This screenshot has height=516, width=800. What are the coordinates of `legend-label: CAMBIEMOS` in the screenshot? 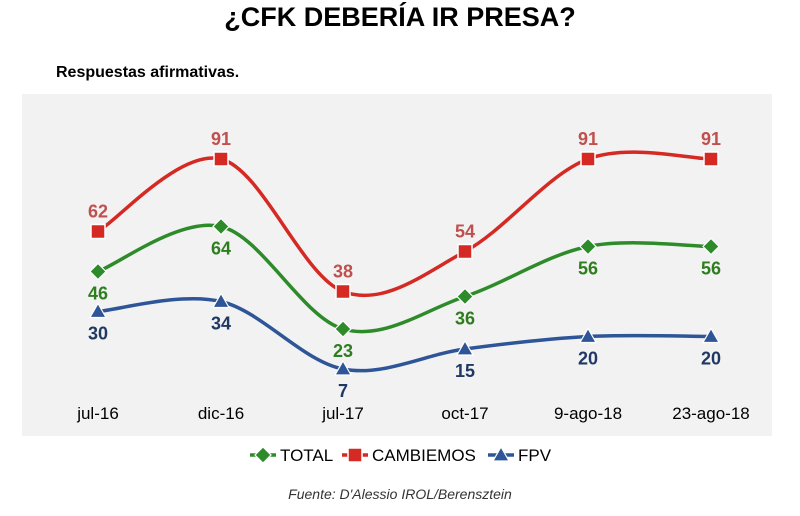 It's located at (424, 455).